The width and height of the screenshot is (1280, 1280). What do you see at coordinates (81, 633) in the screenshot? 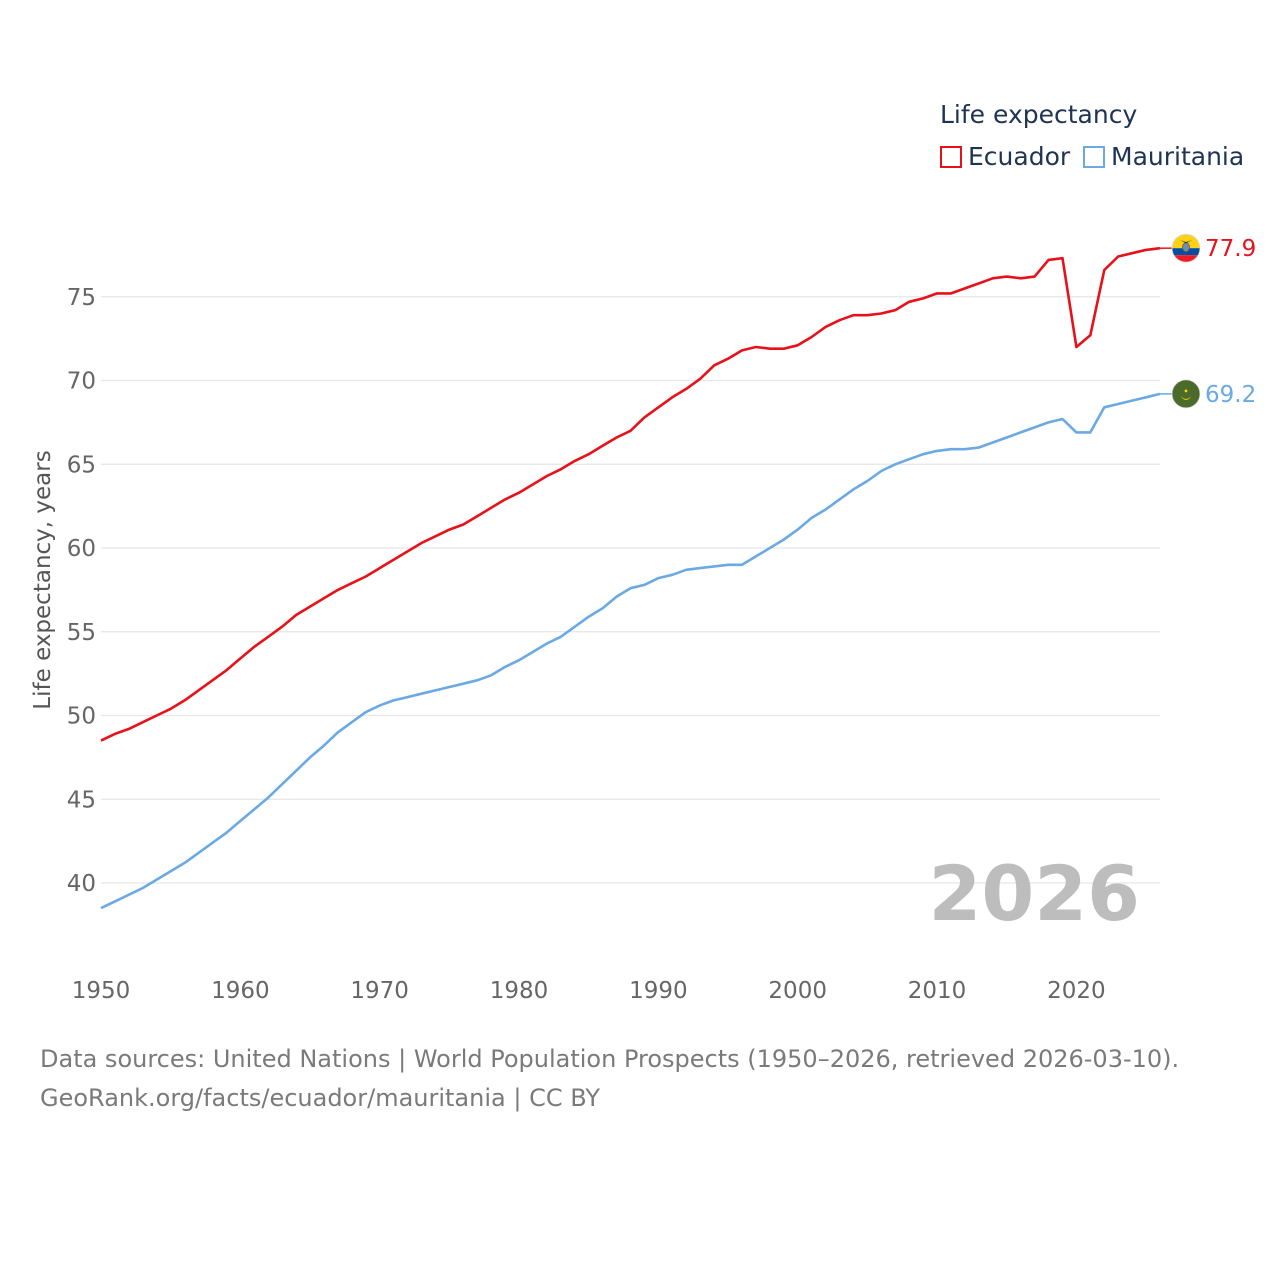
I see `y-tick-label: 55` at bounding box center [81, 633].